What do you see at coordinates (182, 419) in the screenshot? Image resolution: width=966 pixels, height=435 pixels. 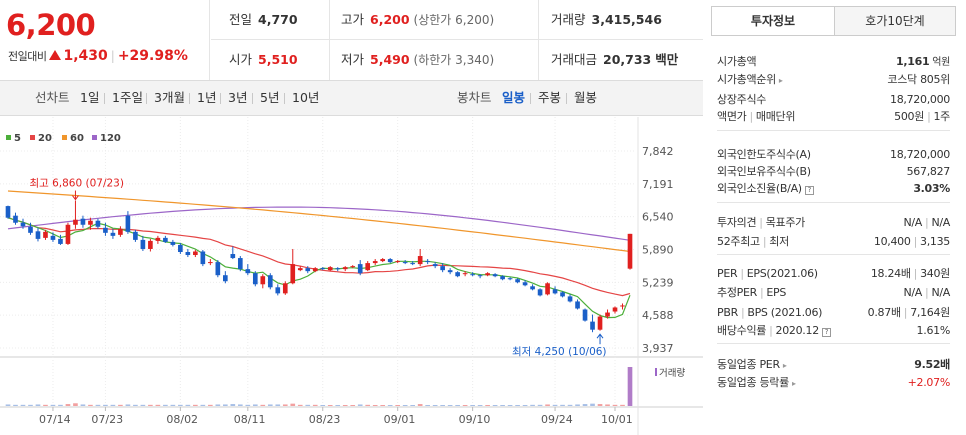 I see `x-tick-label: 08/02` at bounding box center [182, 419].